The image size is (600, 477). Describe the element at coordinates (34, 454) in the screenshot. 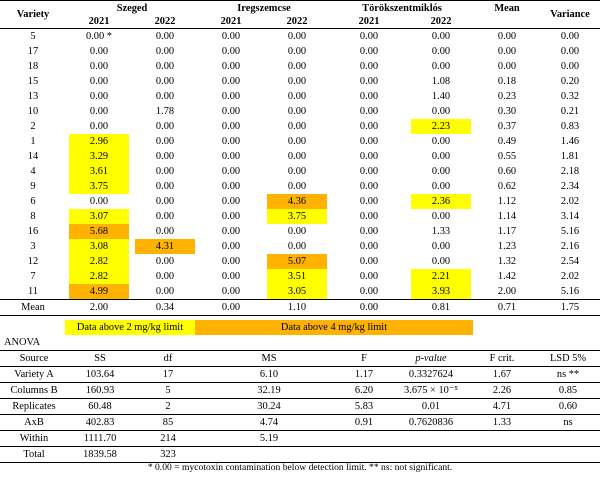

I see `anova-cell-source: Total` at that location.